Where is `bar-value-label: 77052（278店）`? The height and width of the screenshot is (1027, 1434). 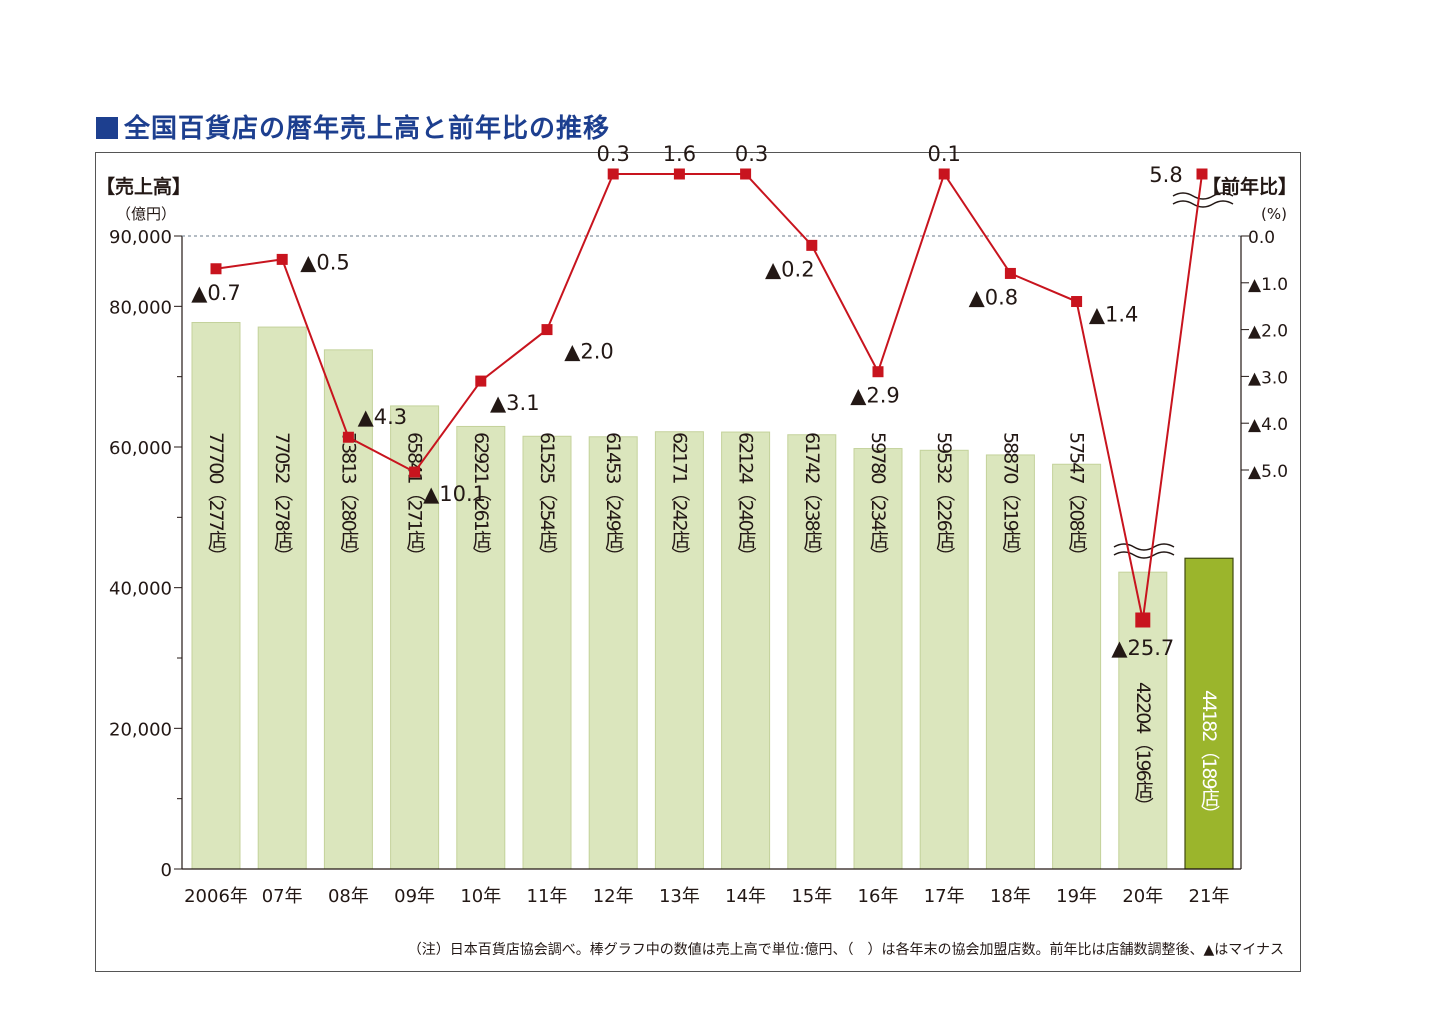 bar-value-label: 77052（278店） is located at coordinates (282, 498).